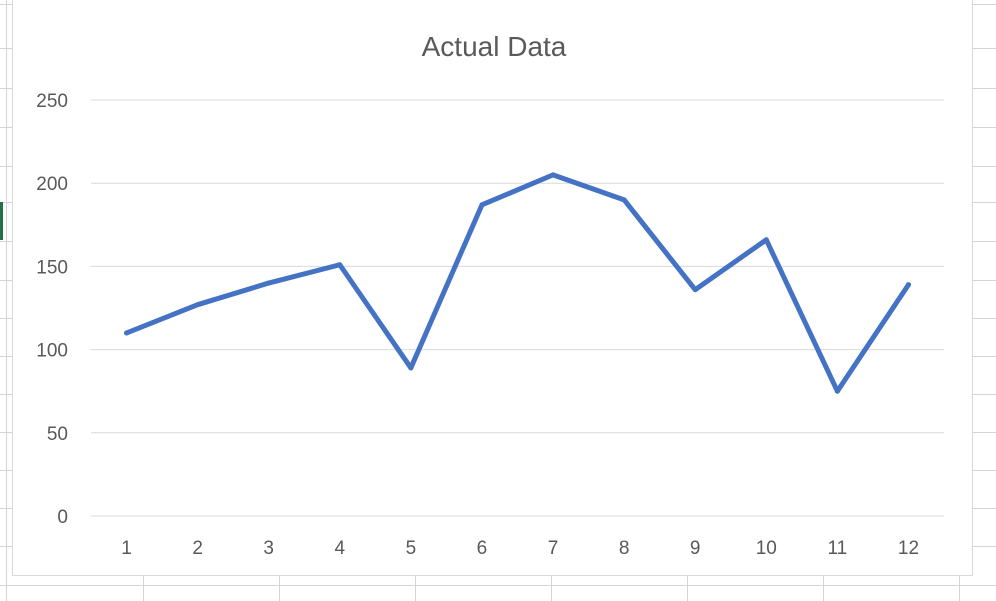 This screenshot has width=996, height=601. Describe the element at coordinates (268, 548) in the screenshot. I see `x-tick-label: 3` at that location.